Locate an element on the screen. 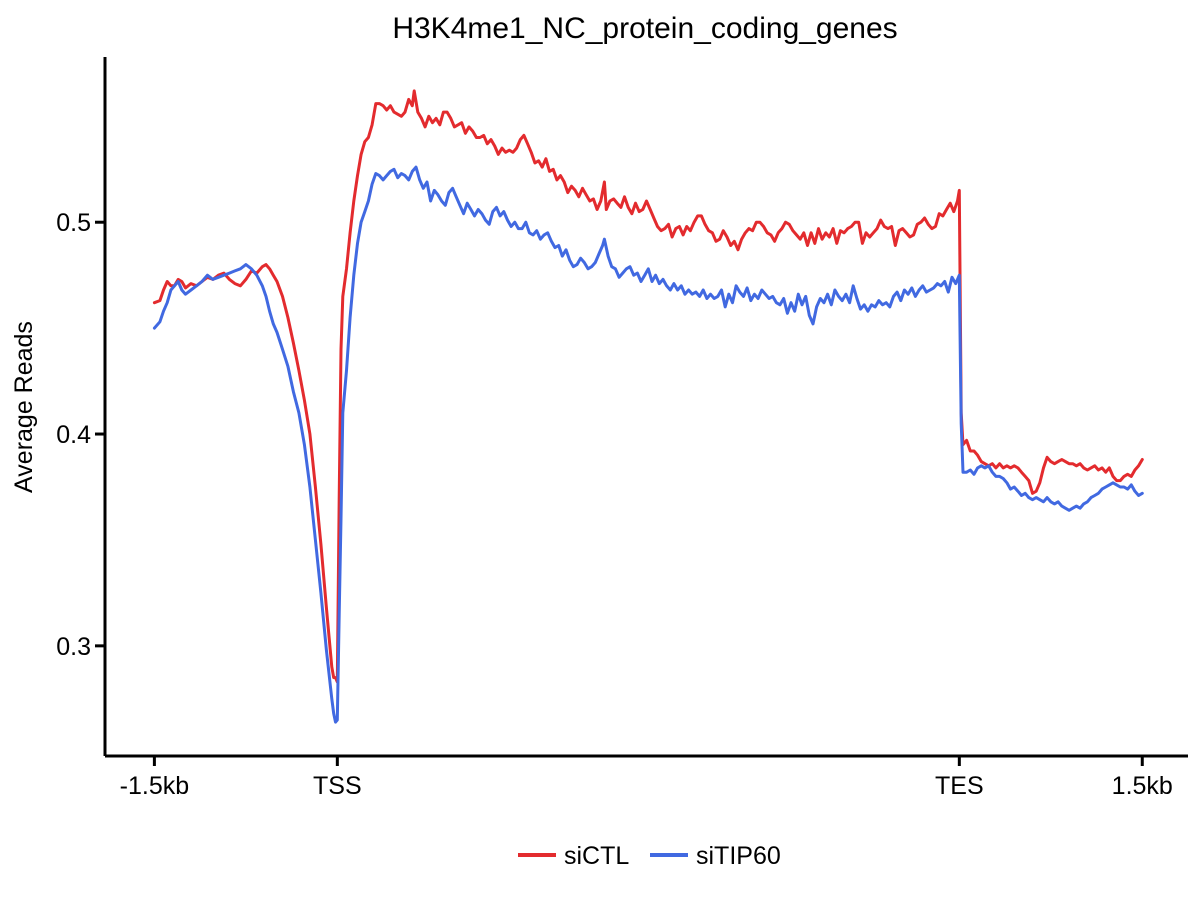  y-ticks: 0.3 0.4 0.5 is located at coordinates (80, 435).